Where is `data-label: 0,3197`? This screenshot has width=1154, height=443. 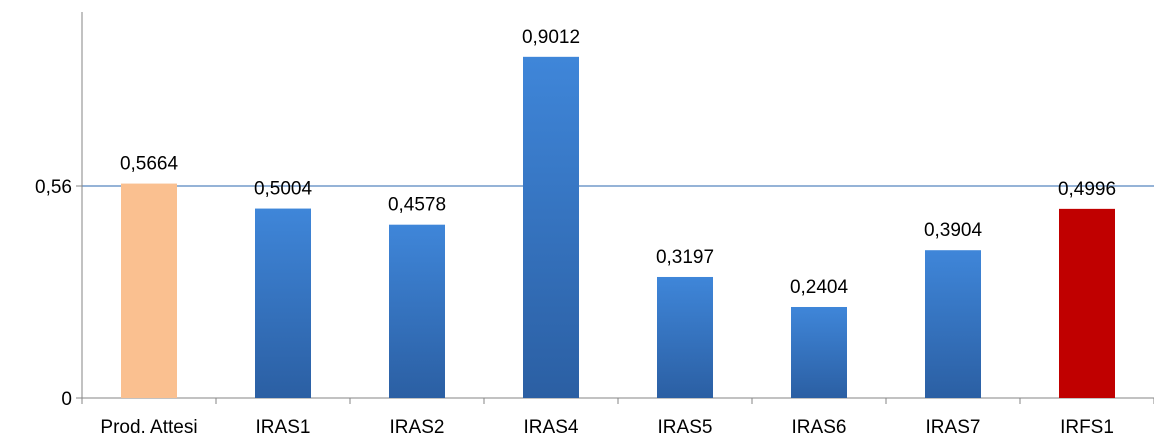 data-label: 0,3197 is located at coordinates (685, 257).